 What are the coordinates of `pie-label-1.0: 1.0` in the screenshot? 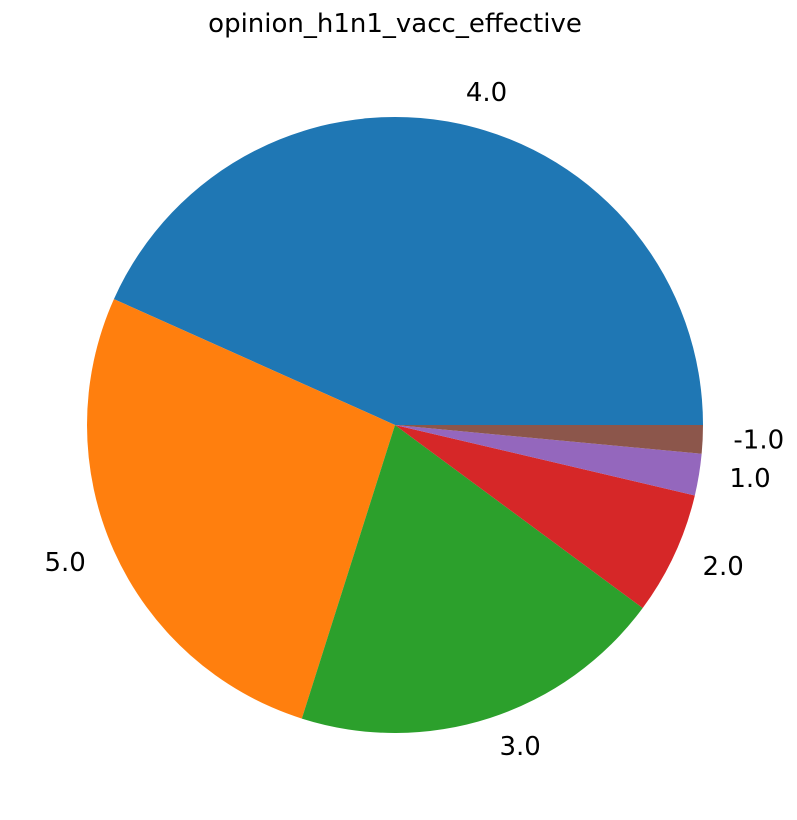 It's located at (749, 479).